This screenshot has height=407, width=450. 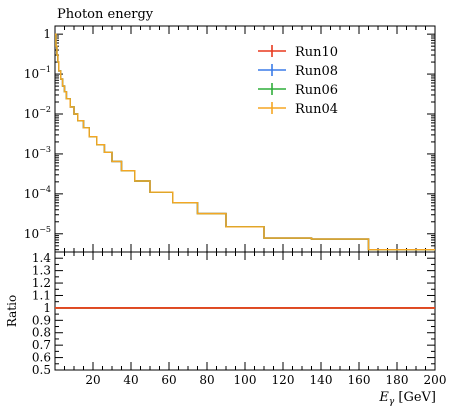 What do you see at coordinates (41, 295) in the screenshot?
I see `ratio-y-tick-label: 1.1` at bounding box center [41, 295].